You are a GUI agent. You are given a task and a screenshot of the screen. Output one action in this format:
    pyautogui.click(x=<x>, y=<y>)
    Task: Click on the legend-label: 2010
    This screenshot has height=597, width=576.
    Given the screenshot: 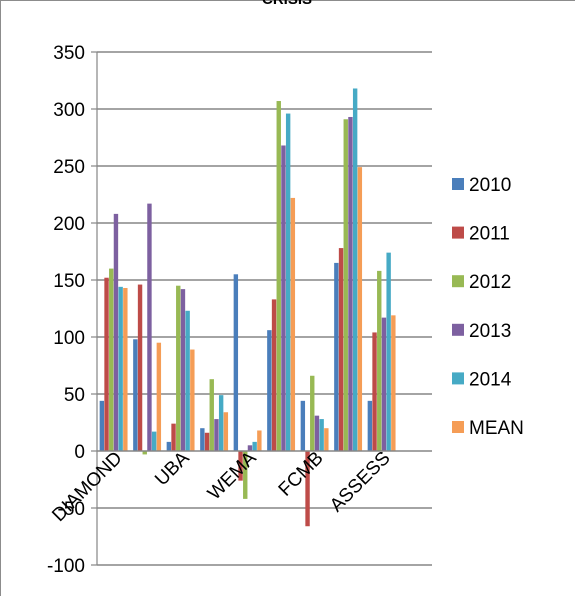 What is the action you would take?
    pyautogui.click(x=490, y=185)
    